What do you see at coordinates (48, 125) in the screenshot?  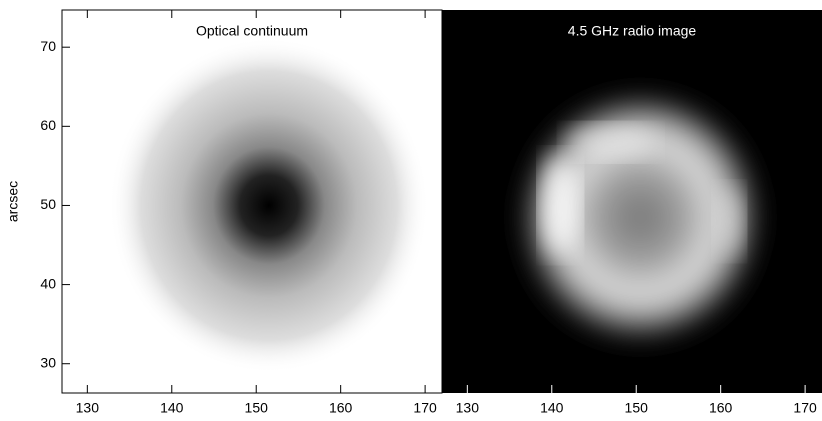 I see `y-tick-label: 60` at bounding box center [48, 125].